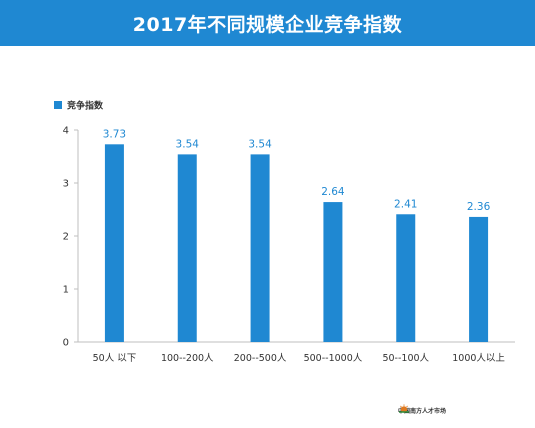 The width and height of the screenshot is (535, 428). Describe the element at coordinates (115, 358) in the screenshot. I see `x-category-label: 50人 以下` at that location.